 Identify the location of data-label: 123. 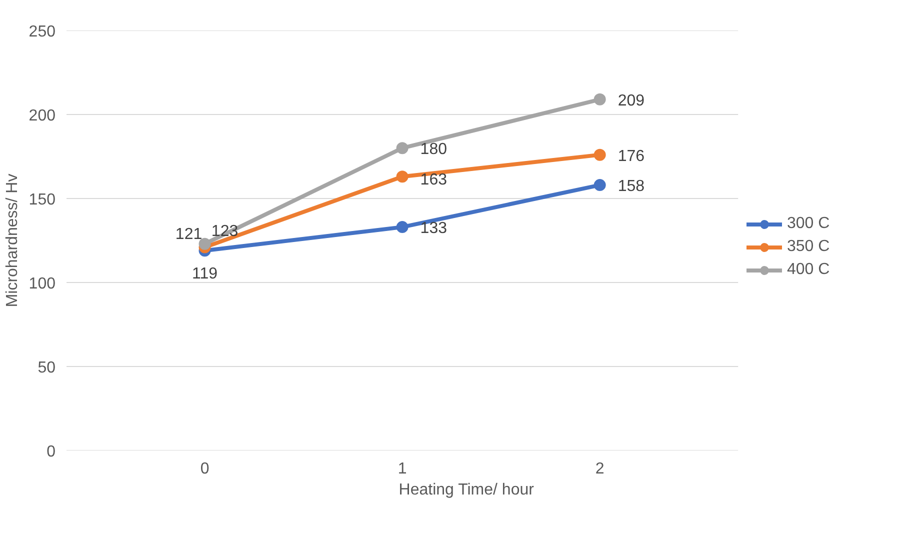
(224, 231).